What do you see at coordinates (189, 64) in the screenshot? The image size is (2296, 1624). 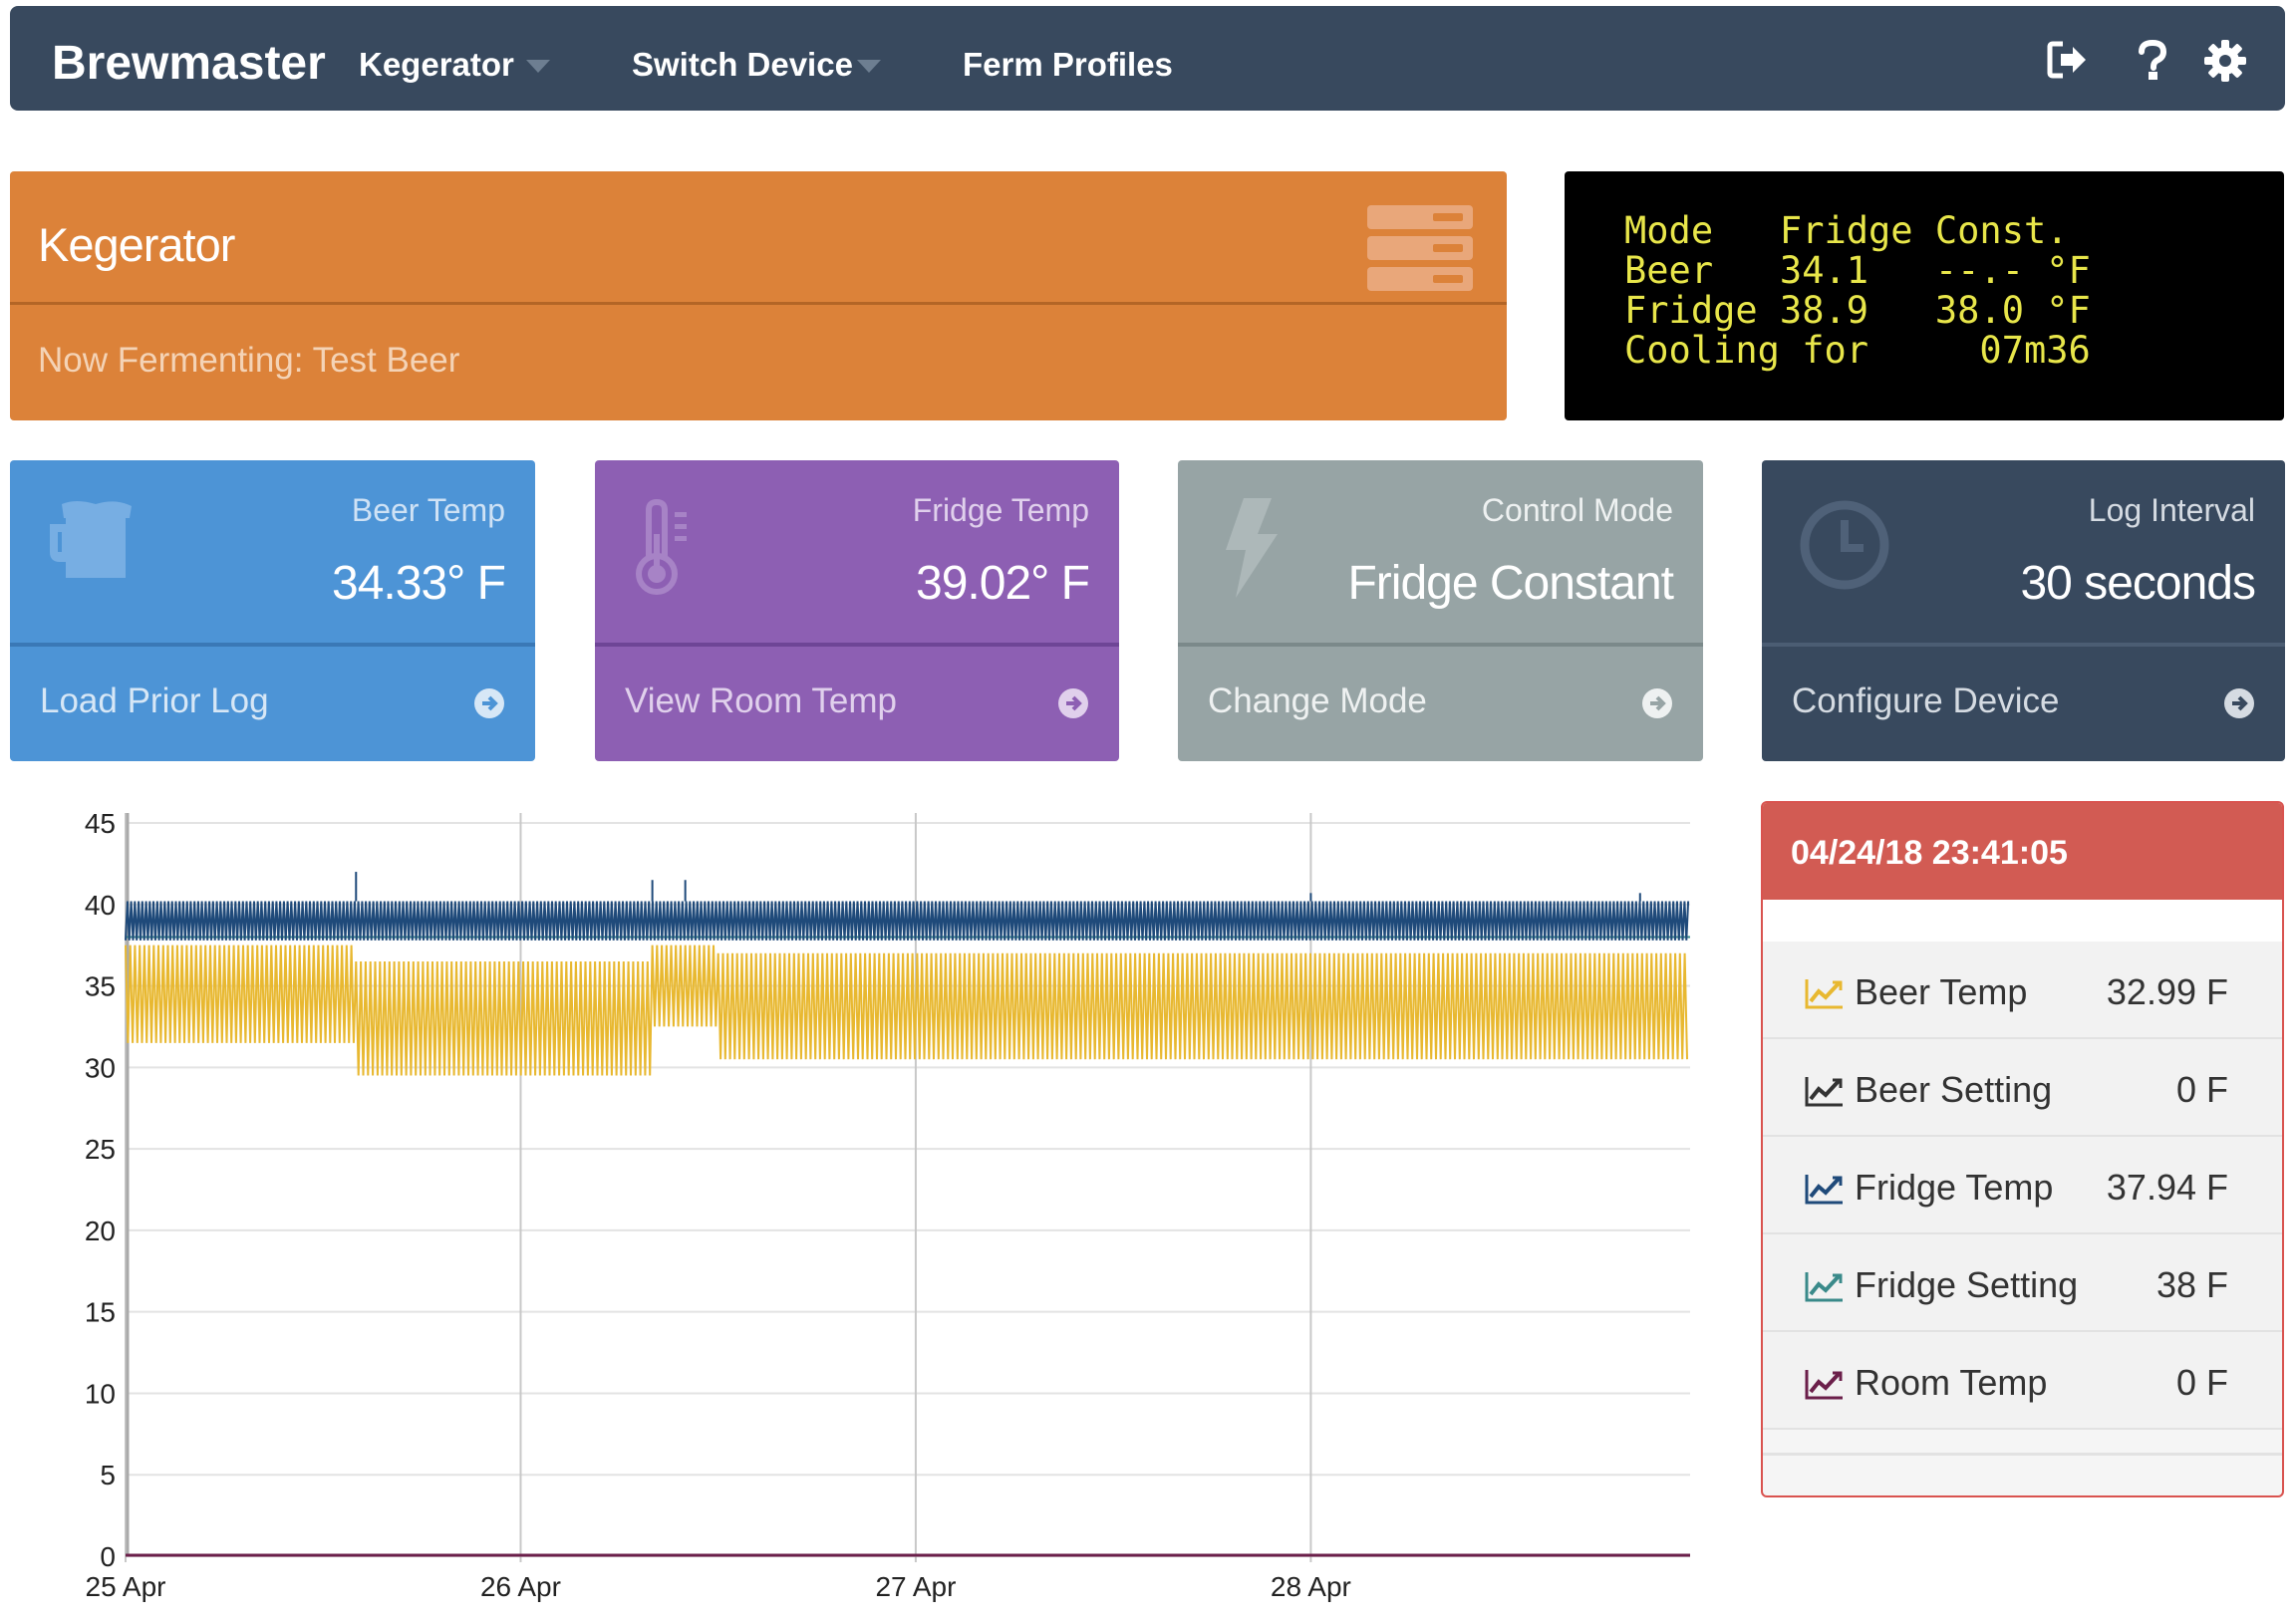 I see `brand-logo: Brewmaster` at bounding box center [189, 64].